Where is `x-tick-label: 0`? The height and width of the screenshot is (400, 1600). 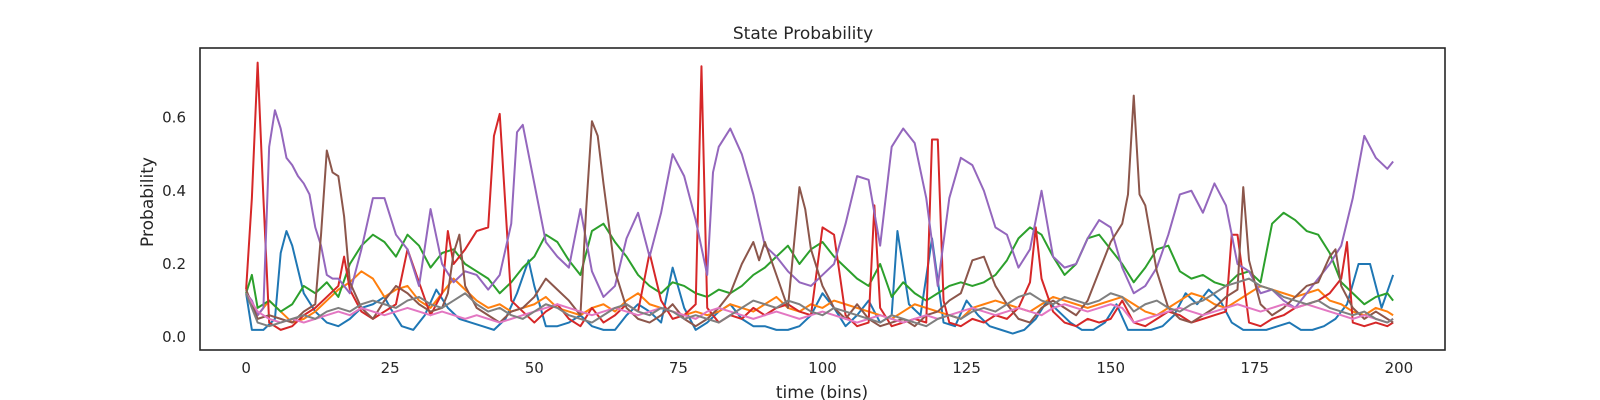
x-tick-label: 0 is located at coordinates (246, 368).